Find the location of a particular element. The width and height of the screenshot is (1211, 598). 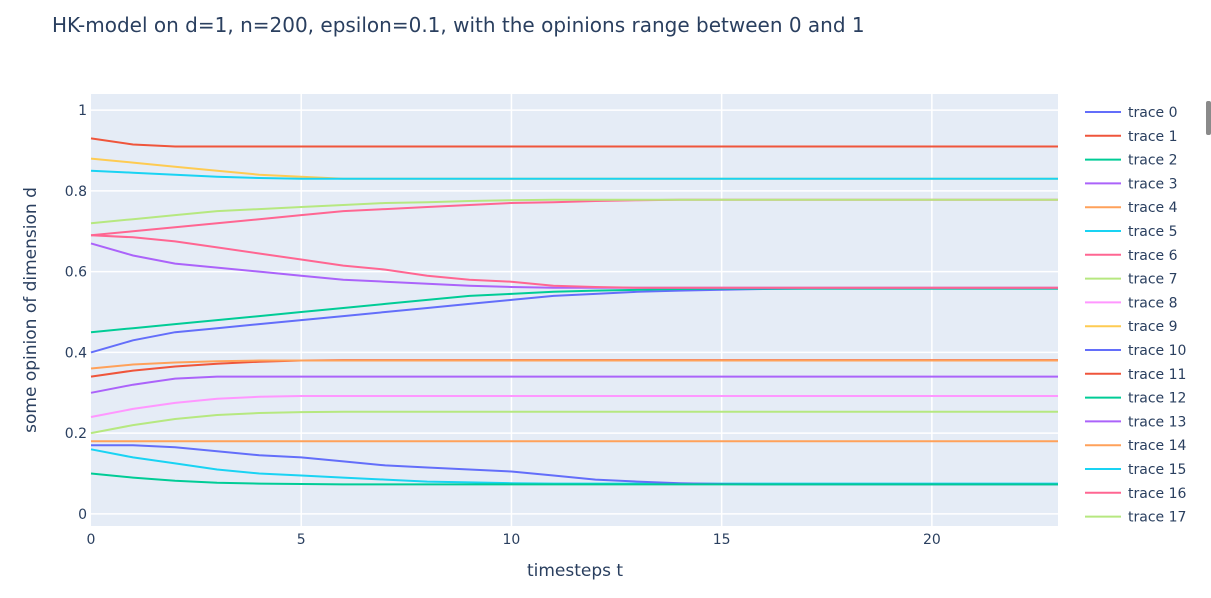

legend-item-trace-11: trace 11 is located at coordinates (1135, 375).